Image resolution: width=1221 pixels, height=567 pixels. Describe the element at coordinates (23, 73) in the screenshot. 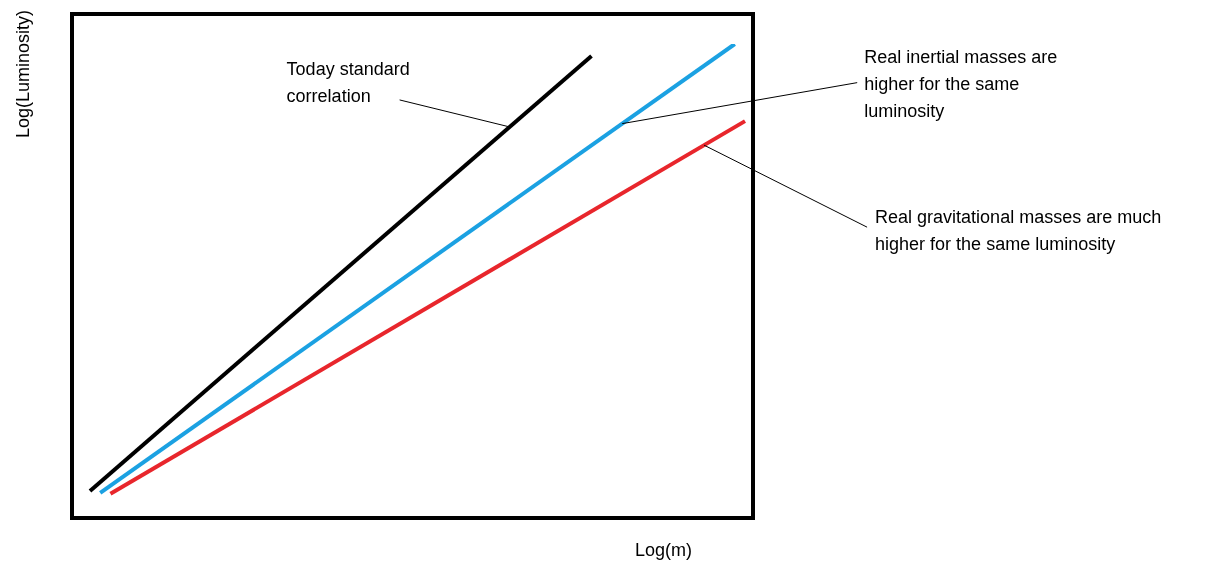

I see `y-axis-title: Log(Luminosity)` at that location.